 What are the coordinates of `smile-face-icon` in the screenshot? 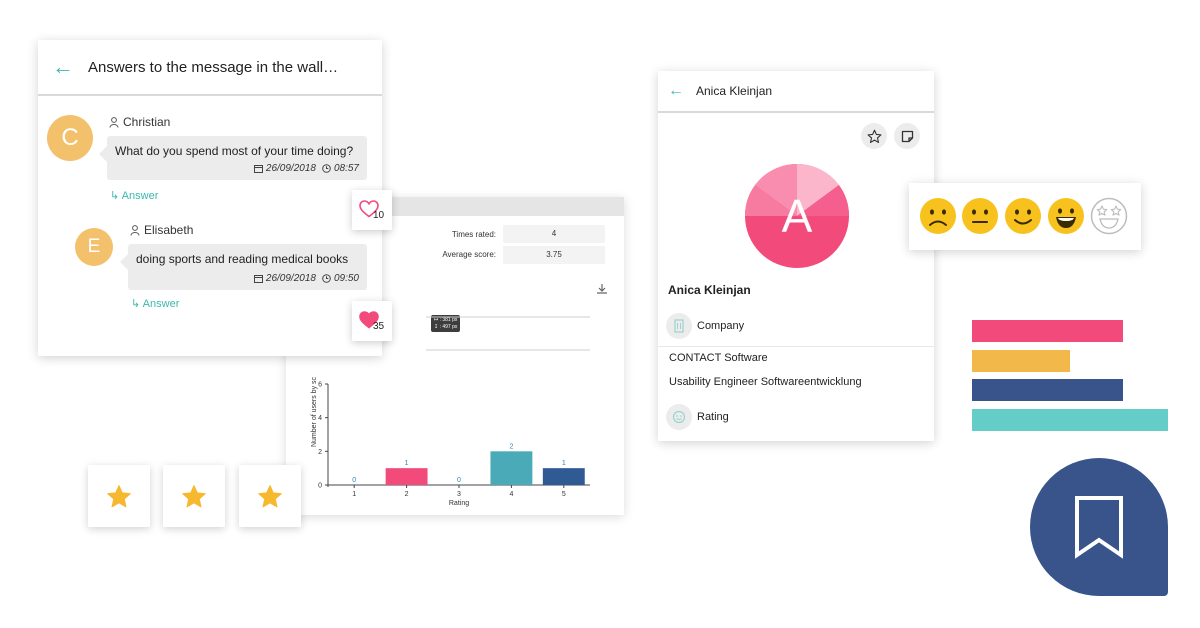 It's located at (1023, 216).